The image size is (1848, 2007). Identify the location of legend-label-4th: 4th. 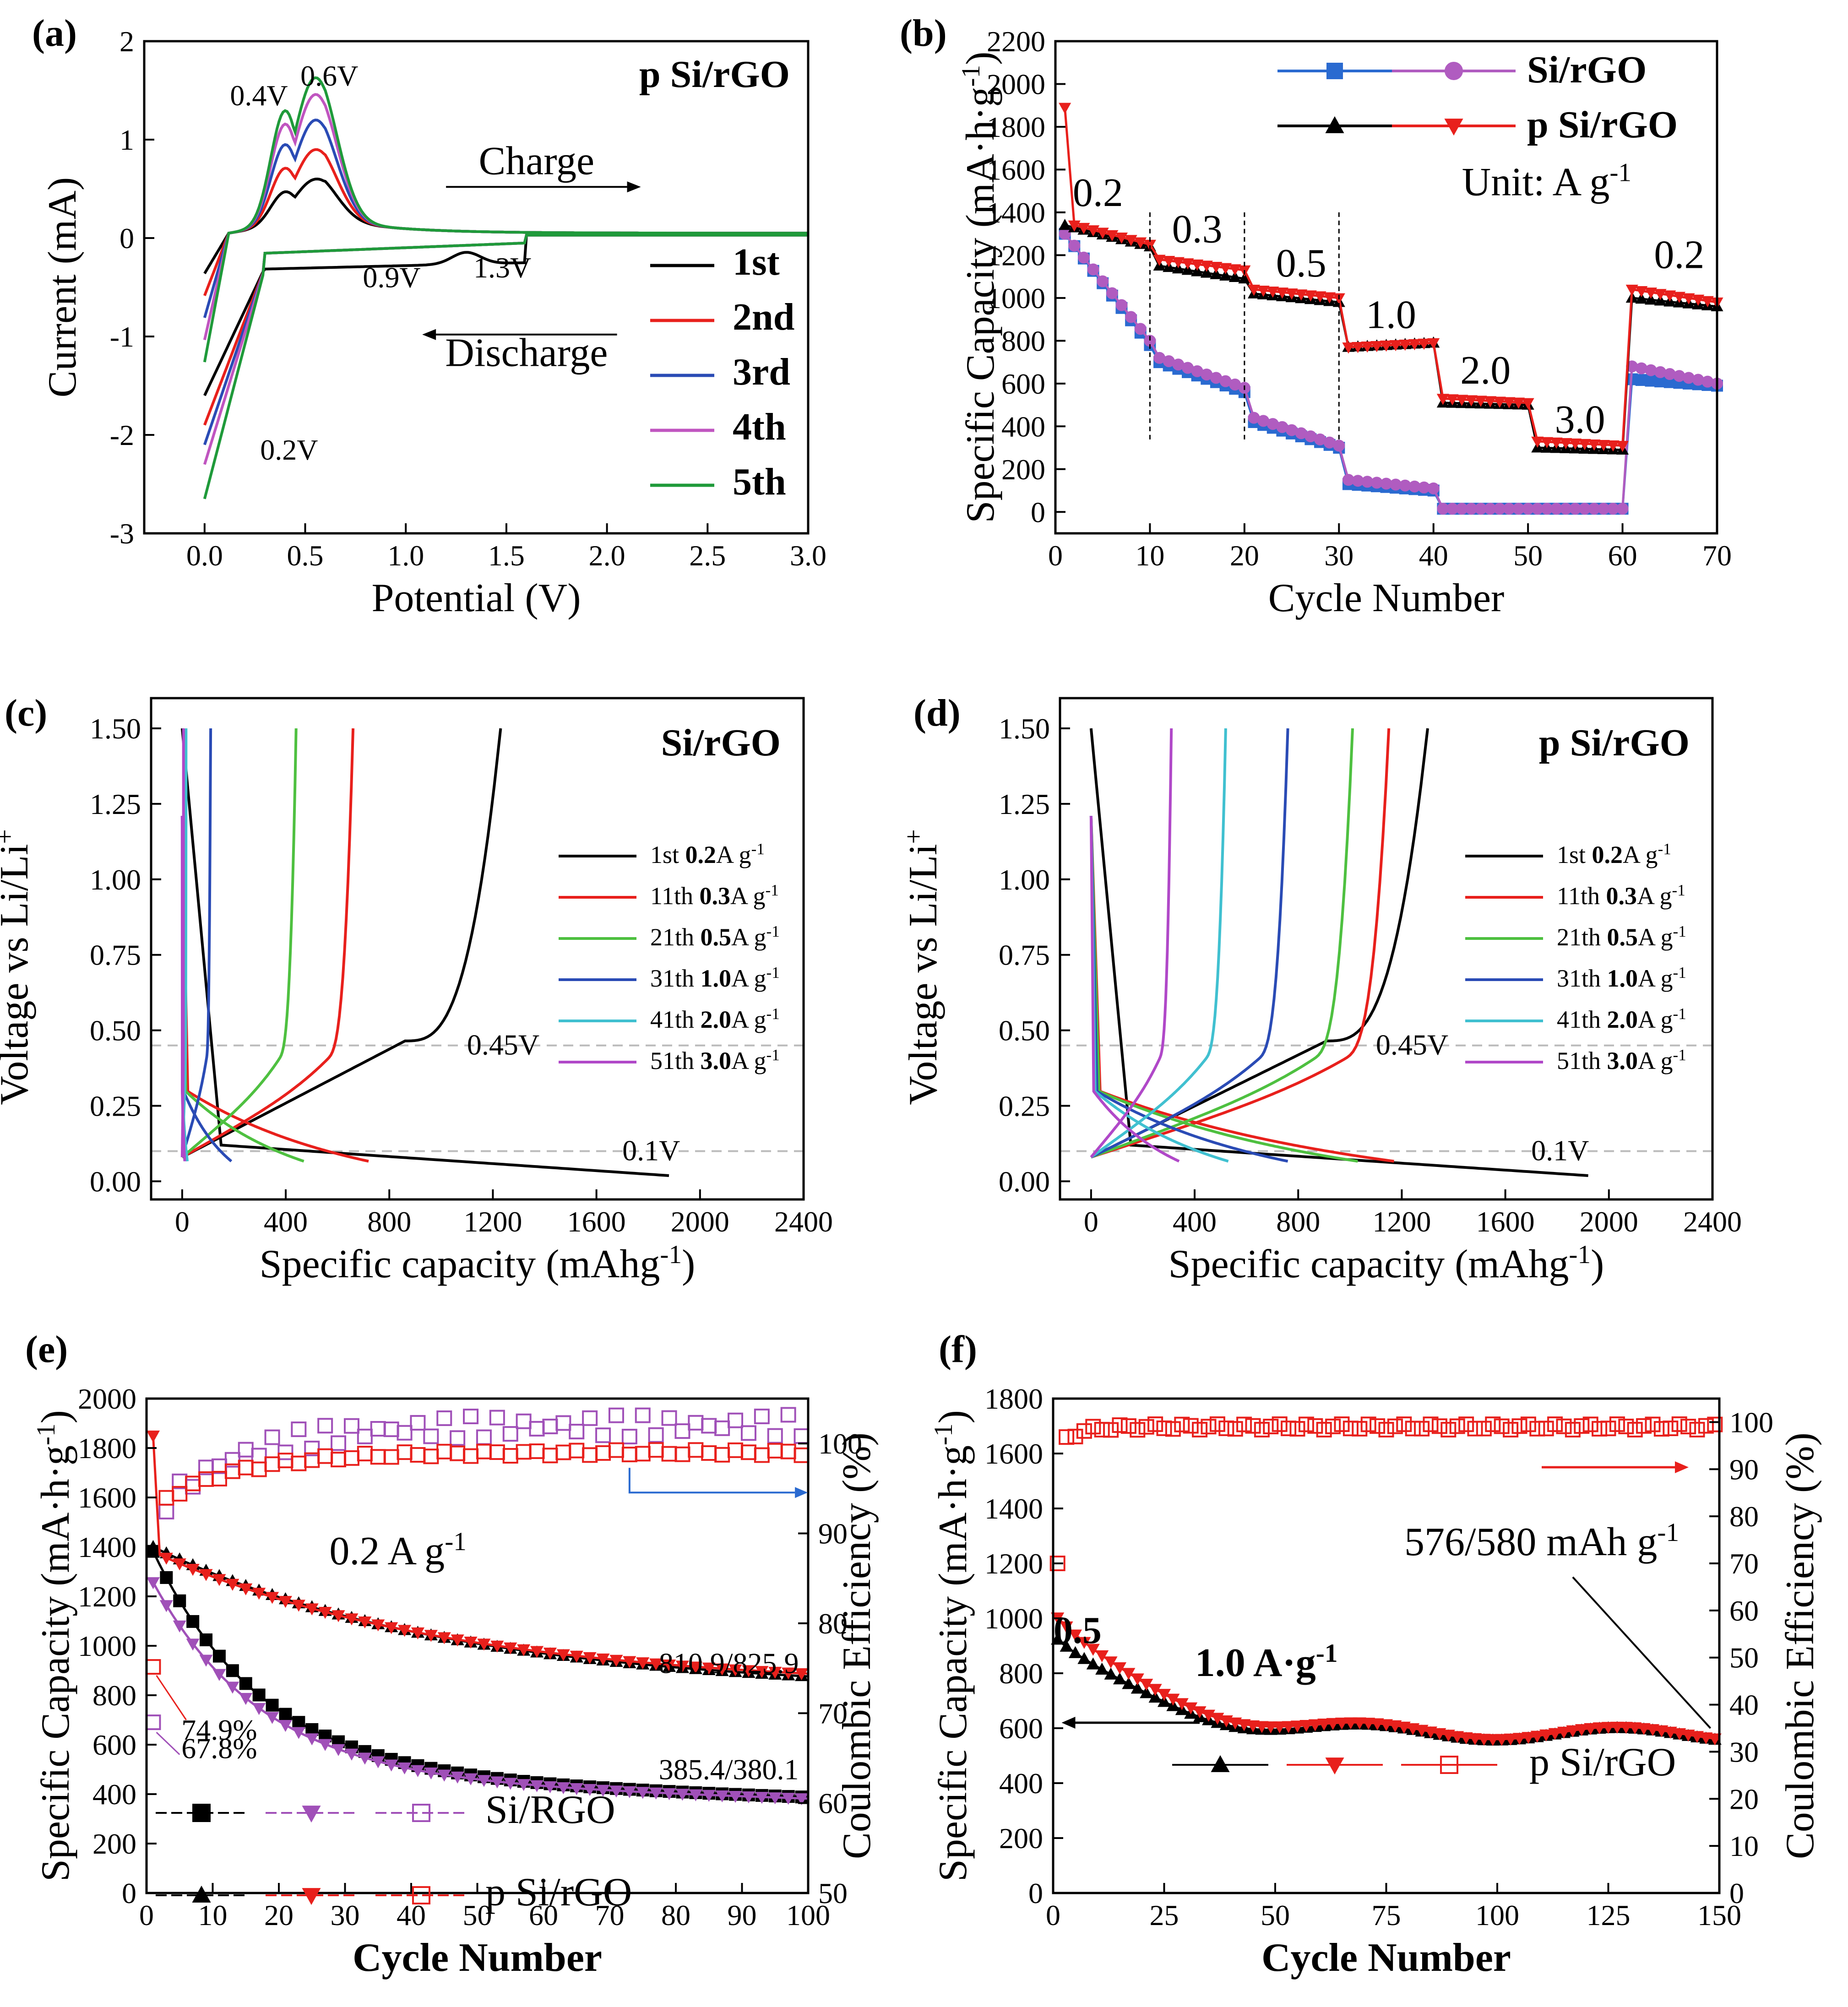
(759, 427).